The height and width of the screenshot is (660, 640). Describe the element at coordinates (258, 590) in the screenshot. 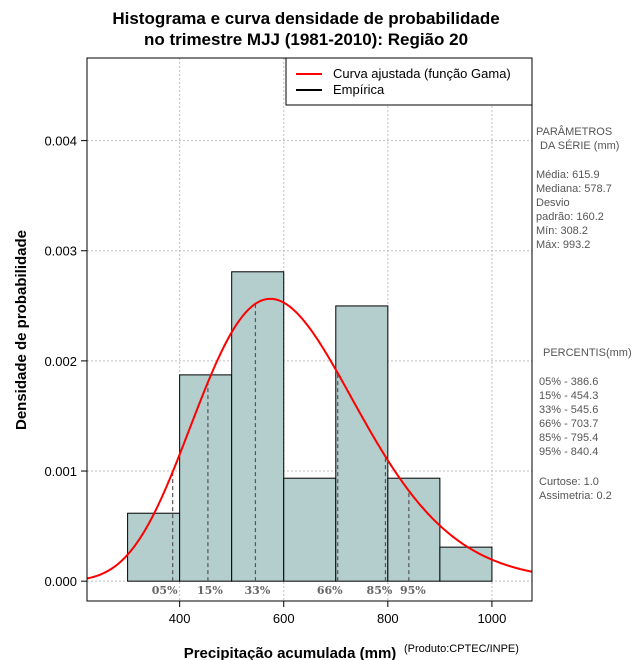

I see `percentile-label-33: 33%` at that location.